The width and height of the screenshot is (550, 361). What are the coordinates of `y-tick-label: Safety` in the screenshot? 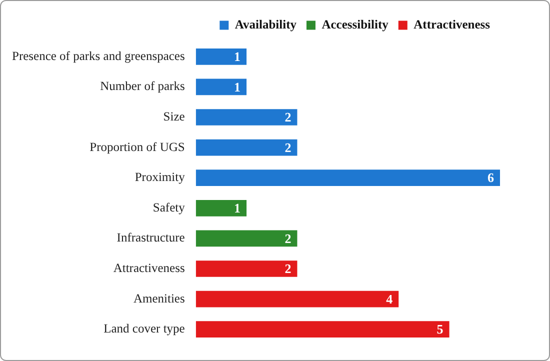 It's located at (169, 207).